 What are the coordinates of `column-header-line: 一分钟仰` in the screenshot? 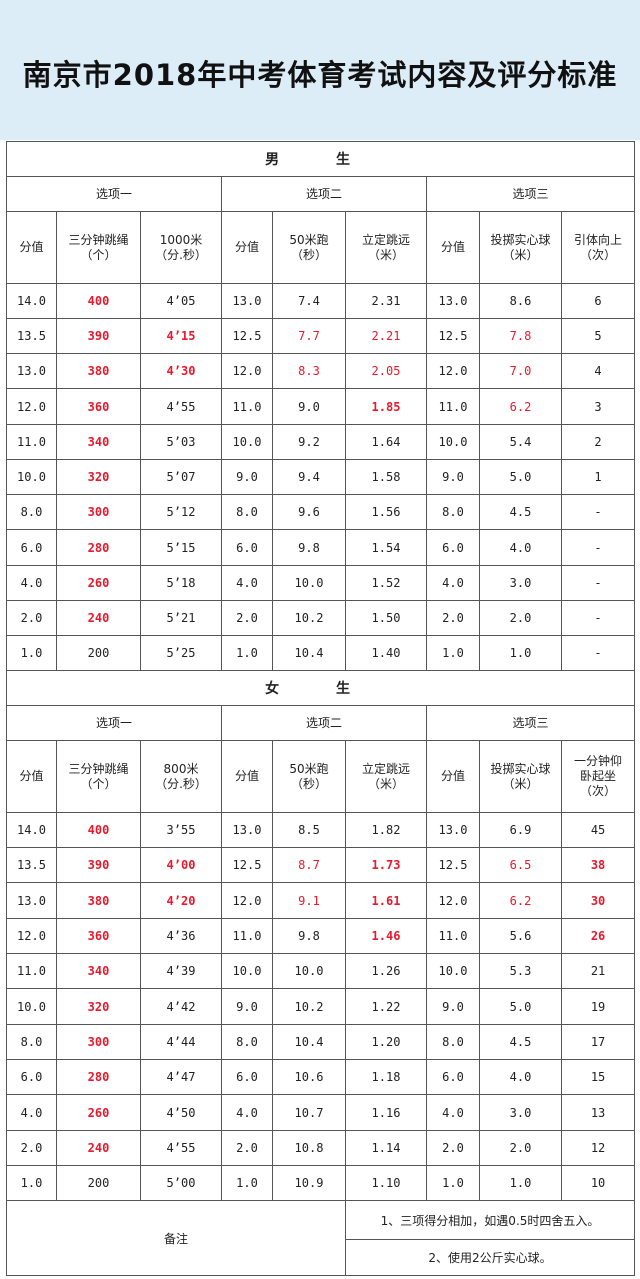 It's located at (598, 761).